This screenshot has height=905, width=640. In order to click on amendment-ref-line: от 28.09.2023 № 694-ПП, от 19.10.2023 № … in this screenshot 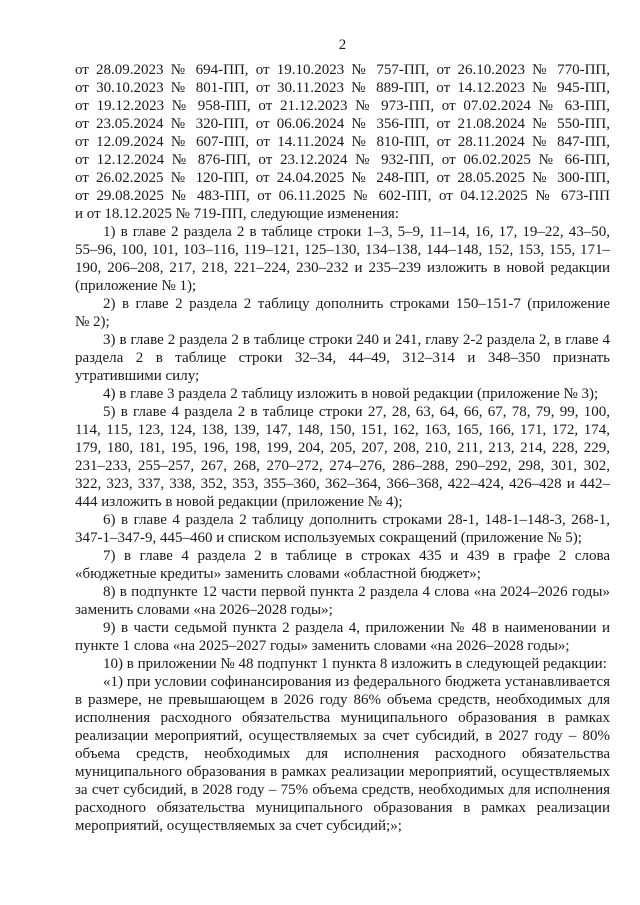, I will do `click(342, 70)`.